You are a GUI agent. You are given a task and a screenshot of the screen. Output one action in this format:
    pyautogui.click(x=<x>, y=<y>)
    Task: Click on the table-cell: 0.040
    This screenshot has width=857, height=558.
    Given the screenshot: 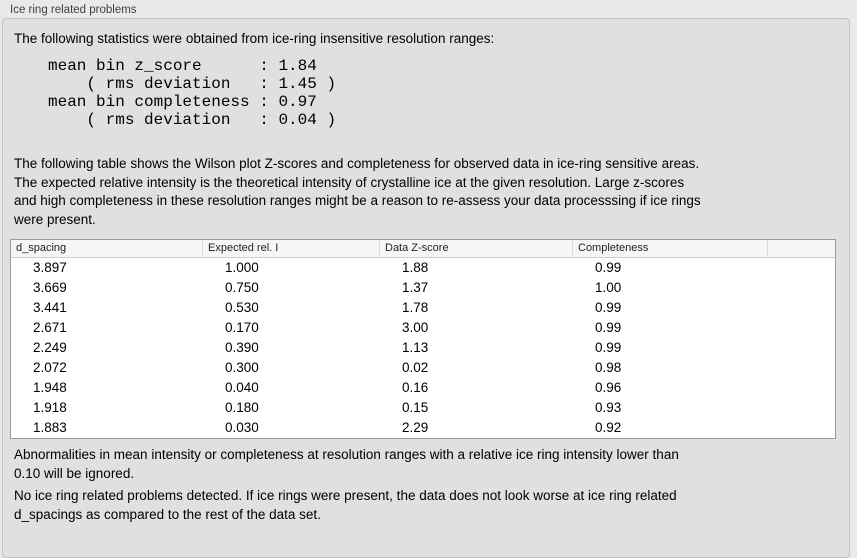 What is the action you would take?
    pyautogui.click(x=242, y=387)
    